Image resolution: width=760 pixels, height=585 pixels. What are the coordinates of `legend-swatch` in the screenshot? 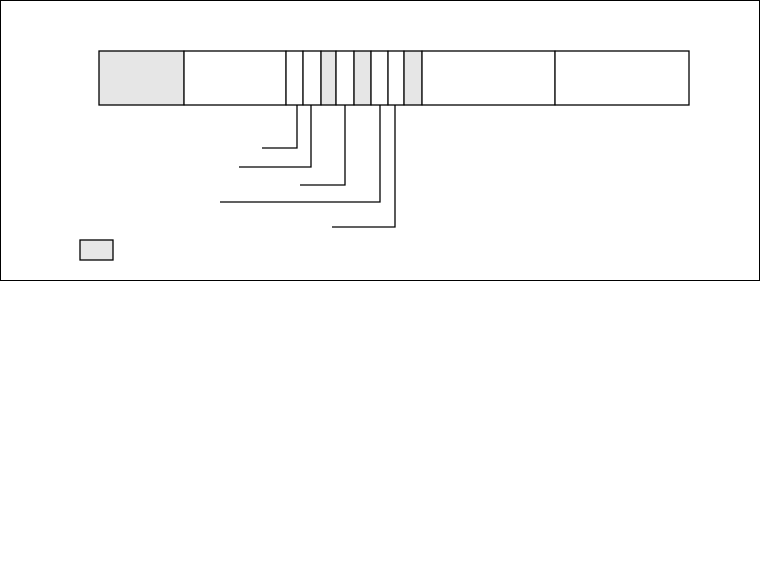 It's located at (96, 250).